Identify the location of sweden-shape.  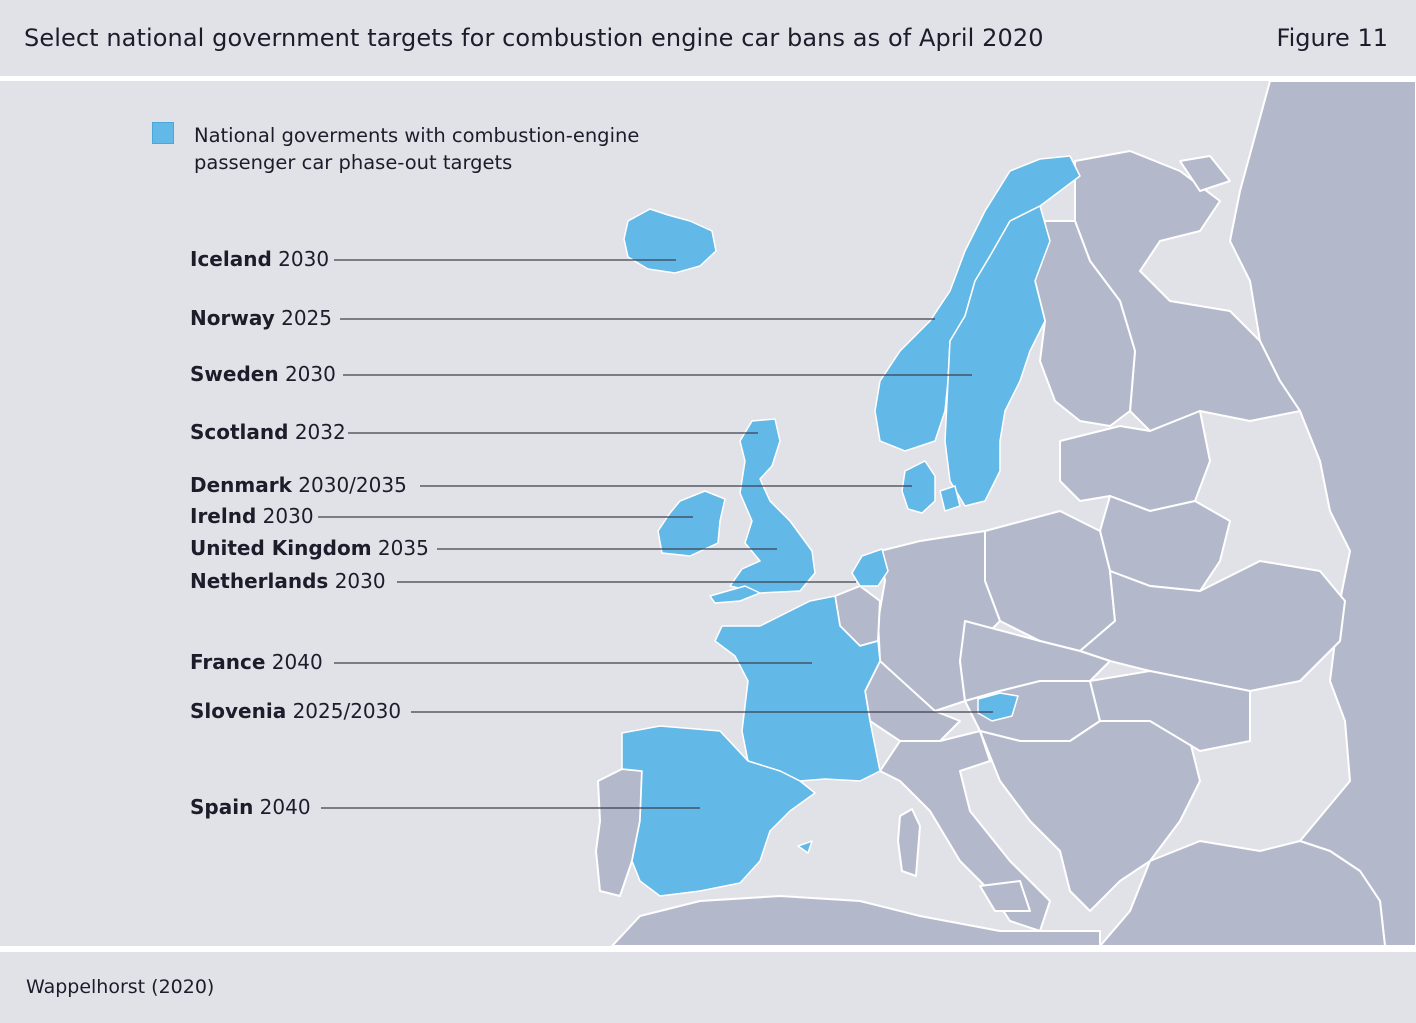
(997, 356).